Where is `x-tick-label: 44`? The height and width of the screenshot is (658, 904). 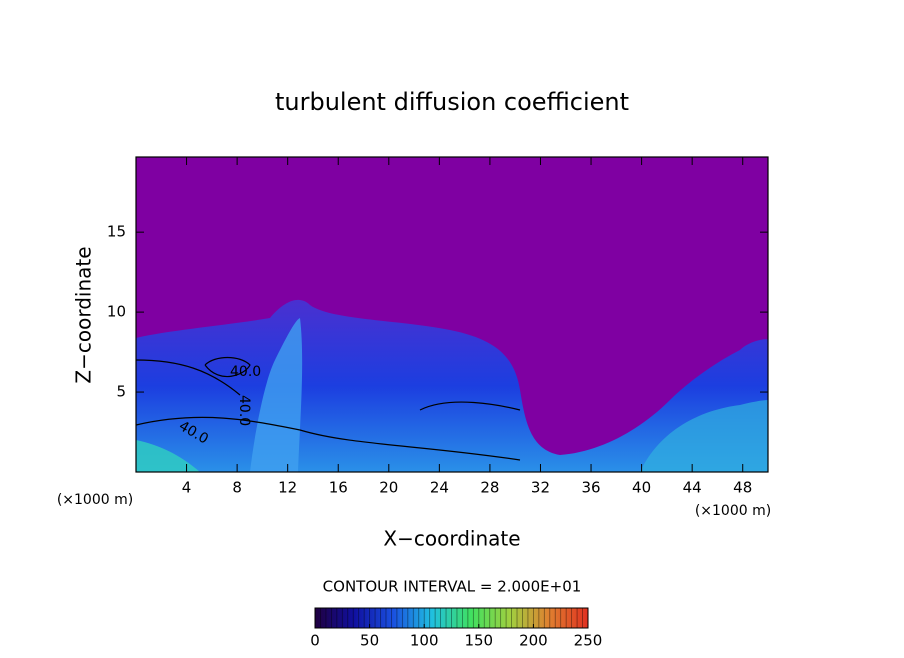
x-tick-label: 44 is located at coordinates (692, 488).